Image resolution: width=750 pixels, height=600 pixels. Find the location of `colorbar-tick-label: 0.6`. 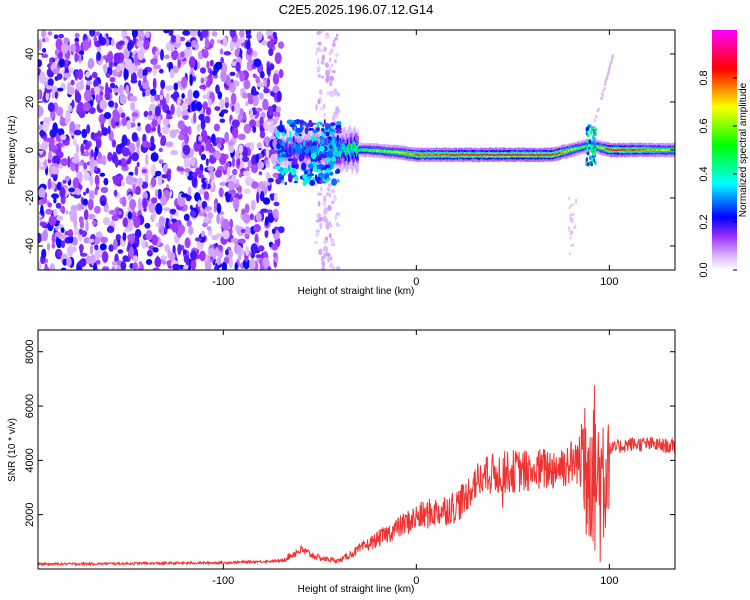

colorbar-tick-label: 0.6 is located at coordinates (704, 125).